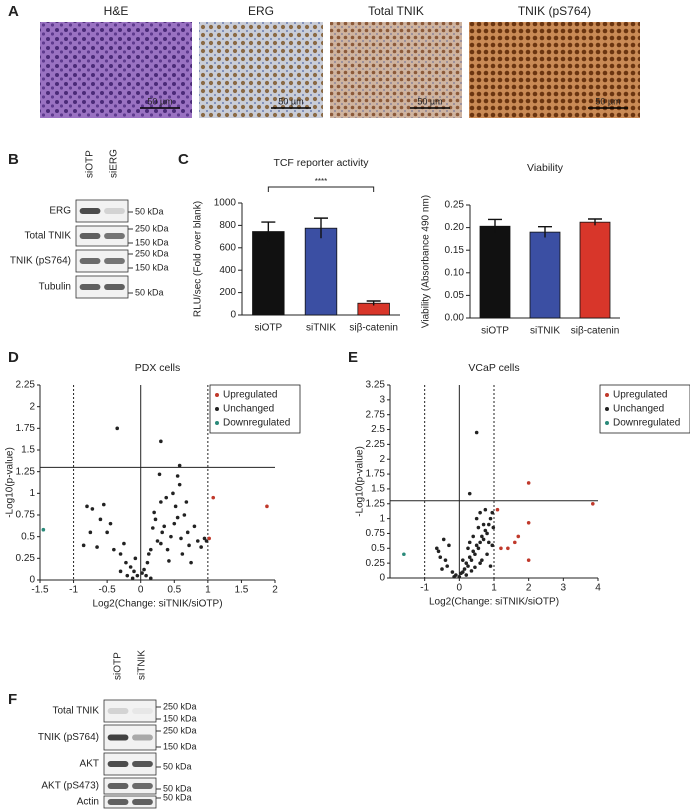  I want to click on scale-label: 50 µm, so click(607, 101).